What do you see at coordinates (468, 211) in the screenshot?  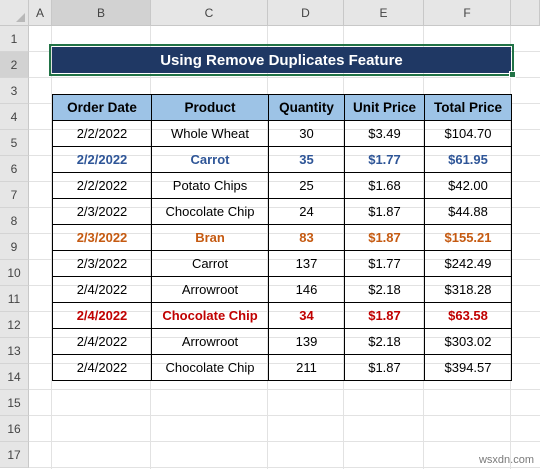 I see `cell-total-price: $44.88` at bounding box center [468, 211].